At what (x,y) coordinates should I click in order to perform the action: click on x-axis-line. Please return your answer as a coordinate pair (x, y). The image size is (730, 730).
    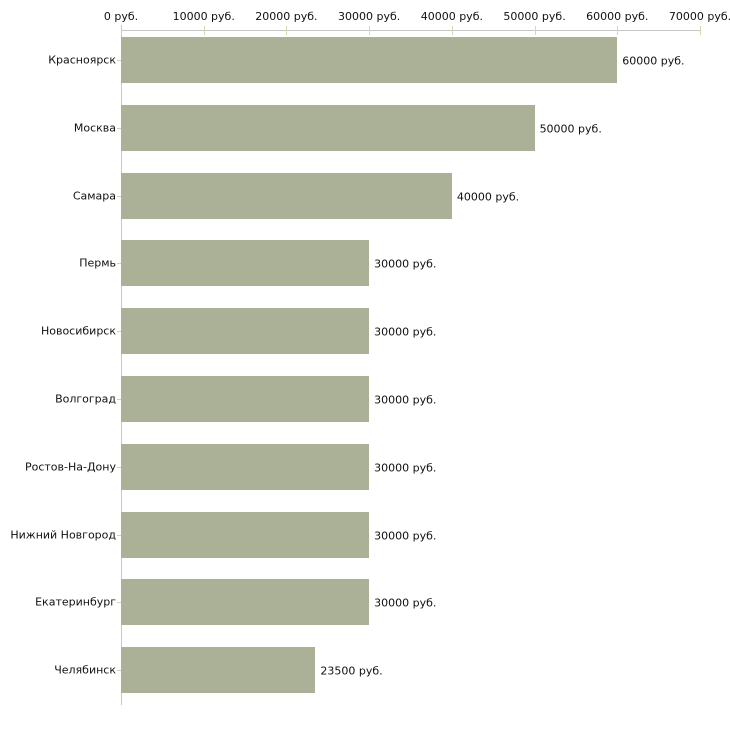
    Looking at the image, I should click on (410, 30).